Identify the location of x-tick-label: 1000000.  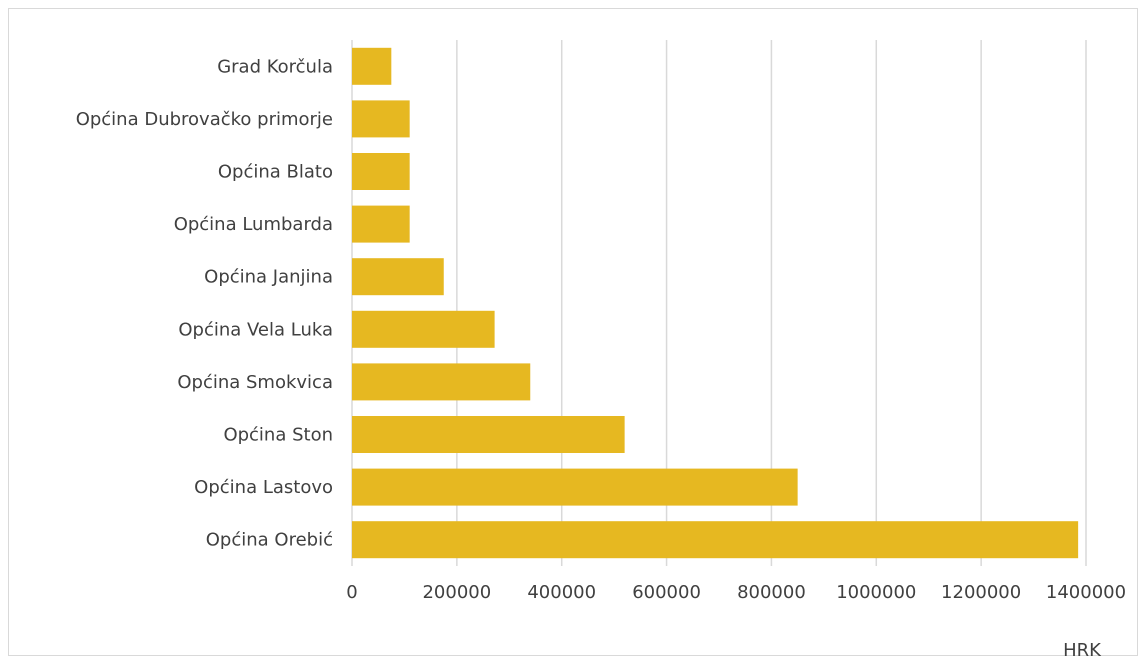
(876, 592).